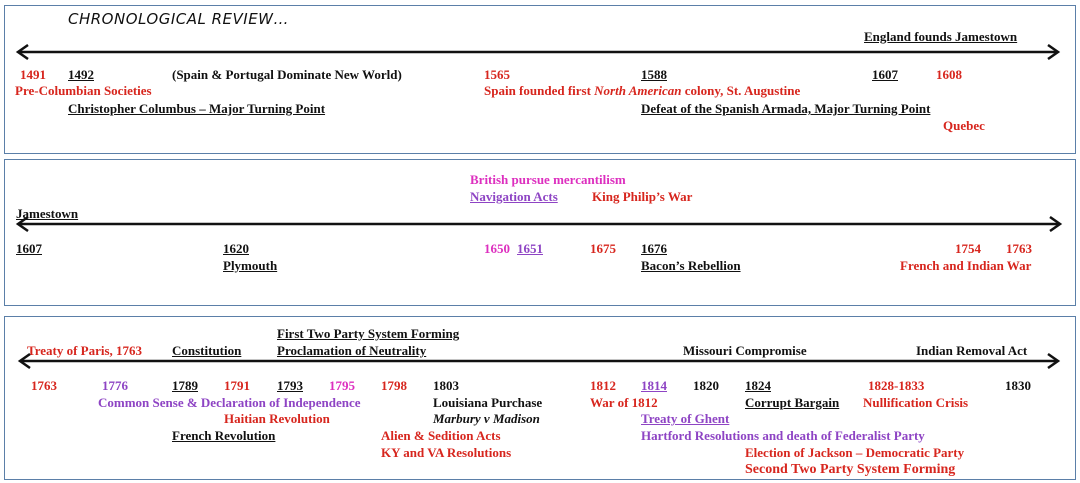 This screenshot has width=1080, height=483. I want to click on year-1763-c: 1763, so click(44, 385).